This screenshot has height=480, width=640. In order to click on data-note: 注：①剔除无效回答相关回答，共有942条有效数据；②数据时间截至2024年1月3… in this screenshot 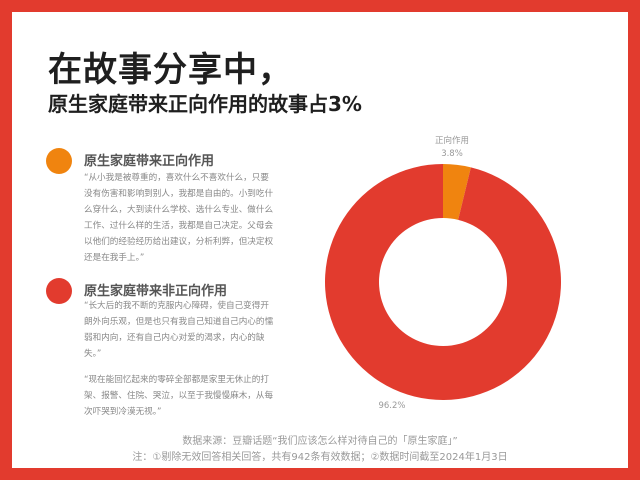, I will do `click(320, 457)`.